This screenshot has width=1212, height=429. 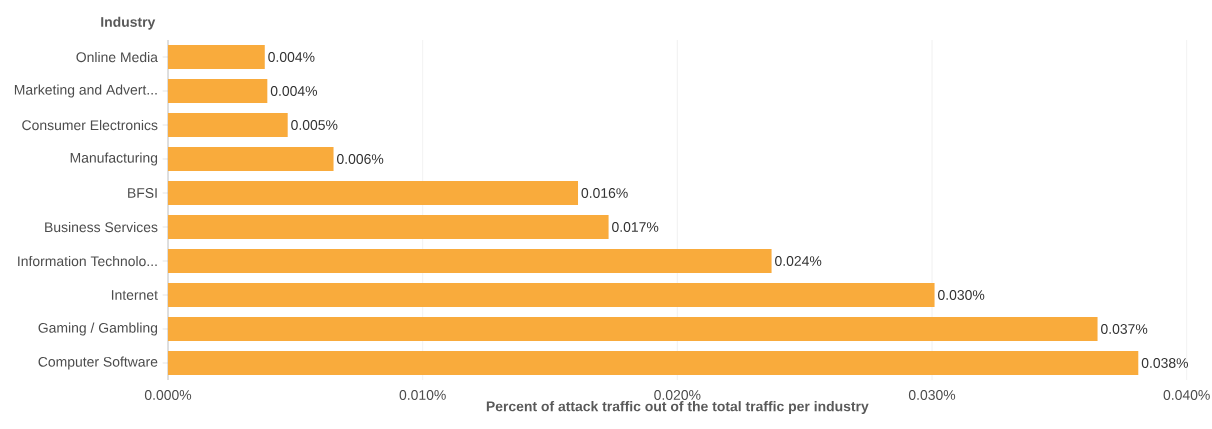 What do you see at coordinates (1165, 363) in the screenshot?
I see `data-label: 0.038%` at bounding box center [1165, 363].